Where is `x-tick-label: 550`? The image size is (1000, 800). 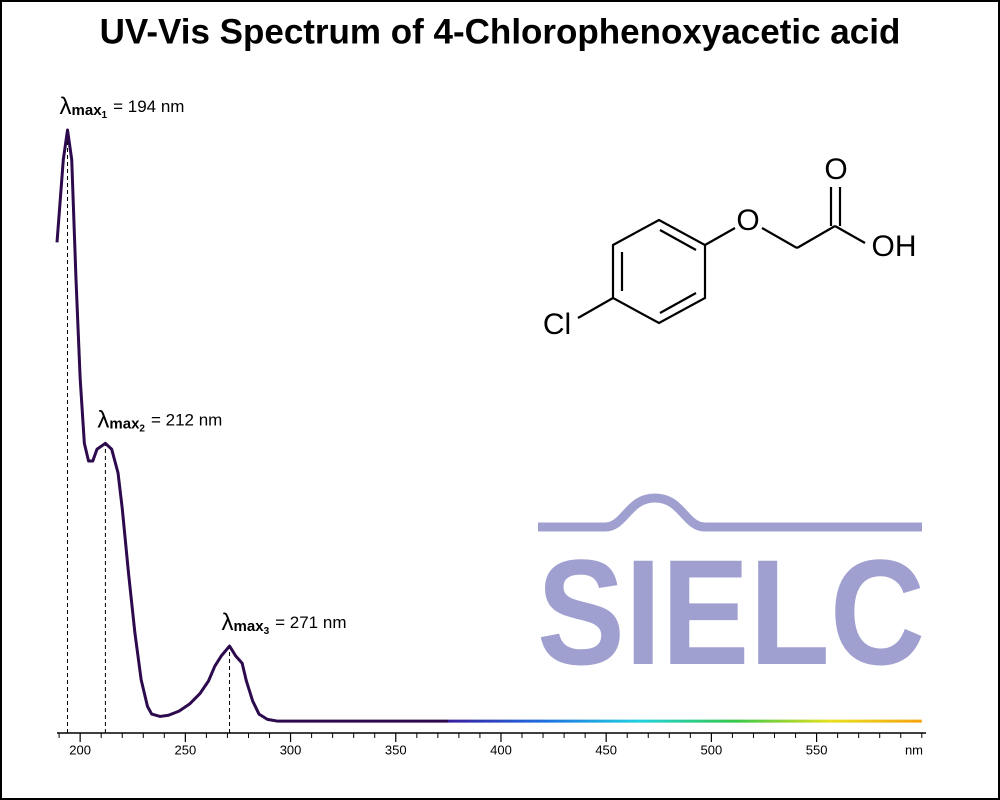
x-tick-label: 550 is located at coordinates (817, 749).